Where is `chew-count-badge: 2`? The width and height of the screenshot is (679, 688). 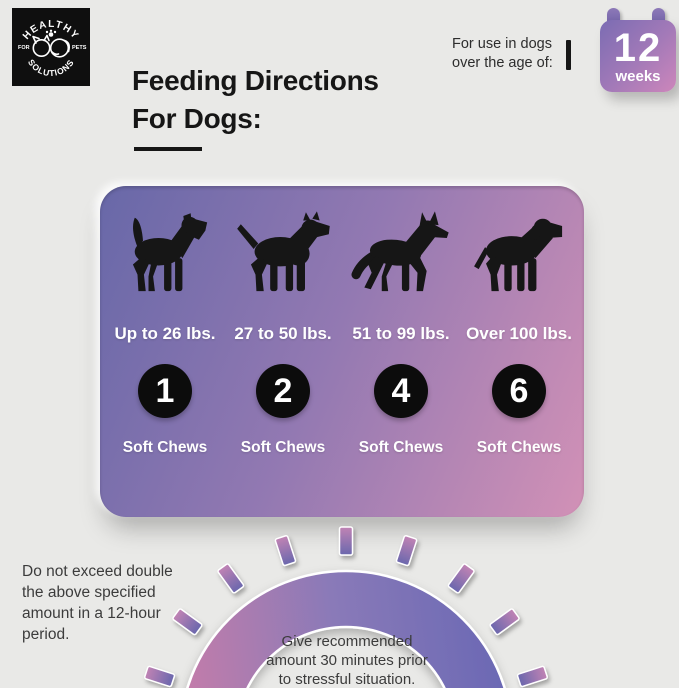
chew-count-badge: 2 is located at coordinates (283, 391).